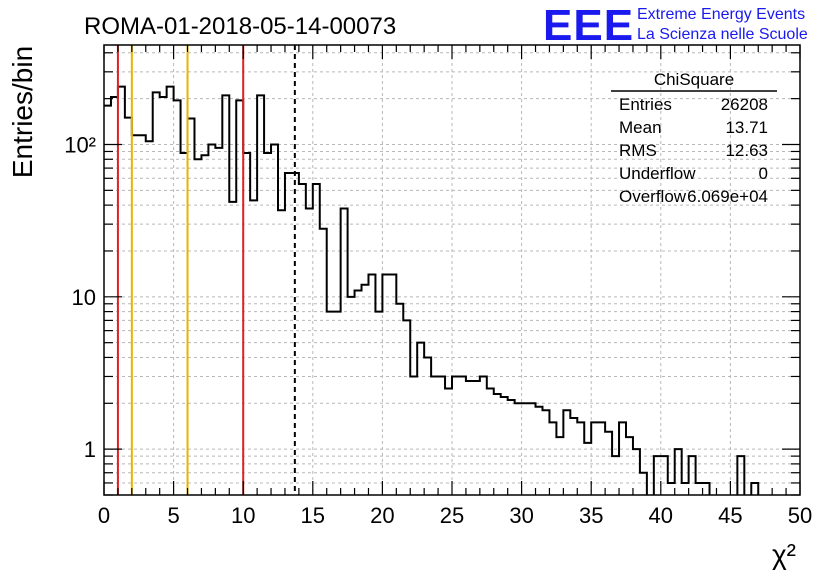 The image size is (836, 577). What do you see at coordinates (746, 127) in the screenshot?
I see `stats-value-mean: 13.71` at bounding box center [746, 127].